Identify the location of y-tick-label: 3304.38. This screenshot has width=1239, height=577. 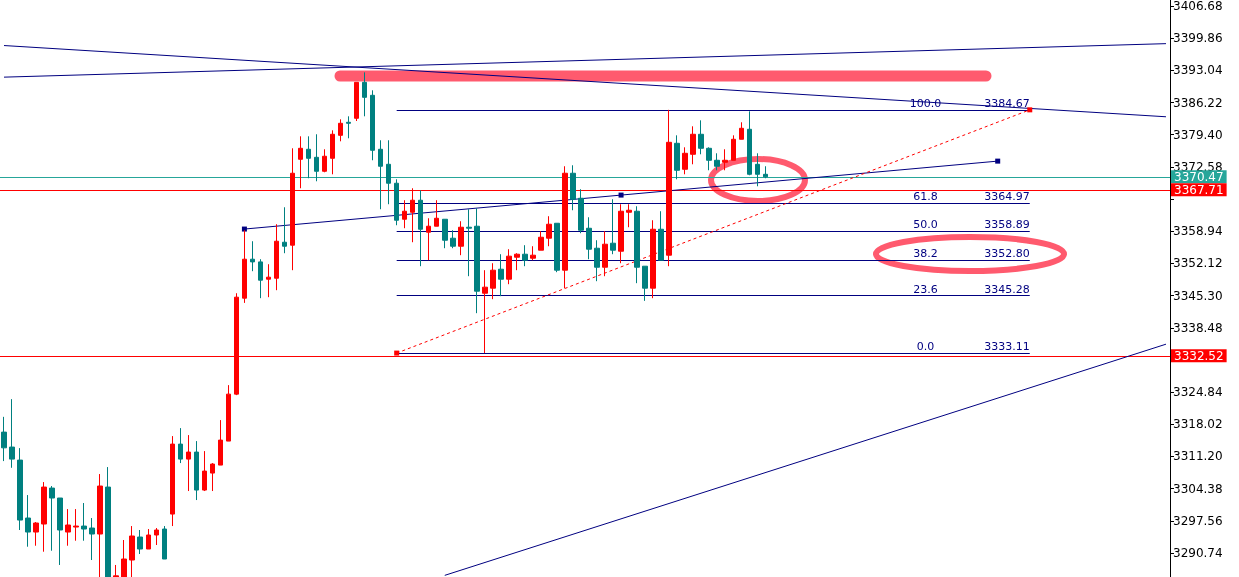
(1198, 488).